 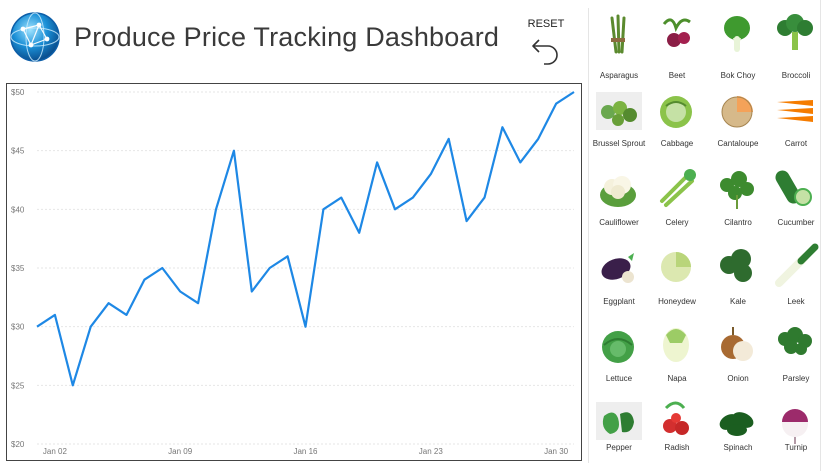 What do you see at coordinates (797, 265) in the screenshot?
I see `leek-icon` at bounding box center [797, 265].